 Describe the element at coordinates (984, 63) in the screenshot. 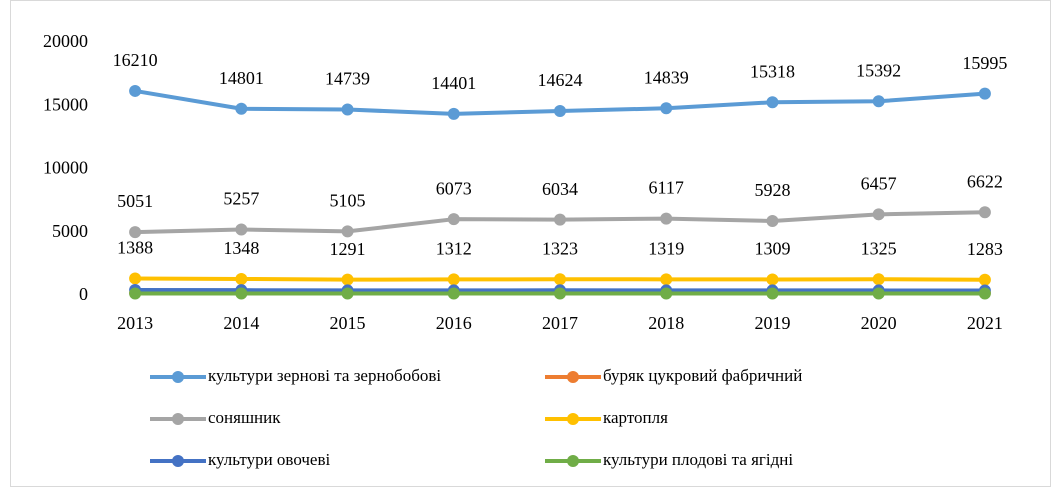

I see `data-label: 15995` at that location.